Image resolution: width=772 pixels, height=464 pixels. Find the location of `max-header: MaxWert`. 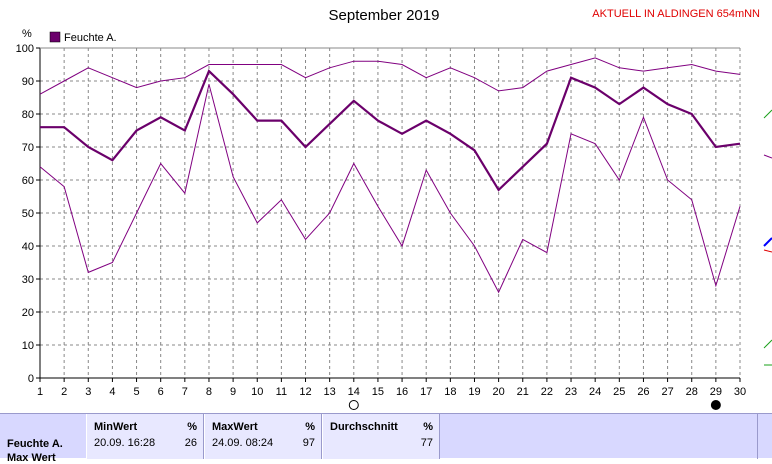

max-header: MaxWert is located at coordinates (235, 427).